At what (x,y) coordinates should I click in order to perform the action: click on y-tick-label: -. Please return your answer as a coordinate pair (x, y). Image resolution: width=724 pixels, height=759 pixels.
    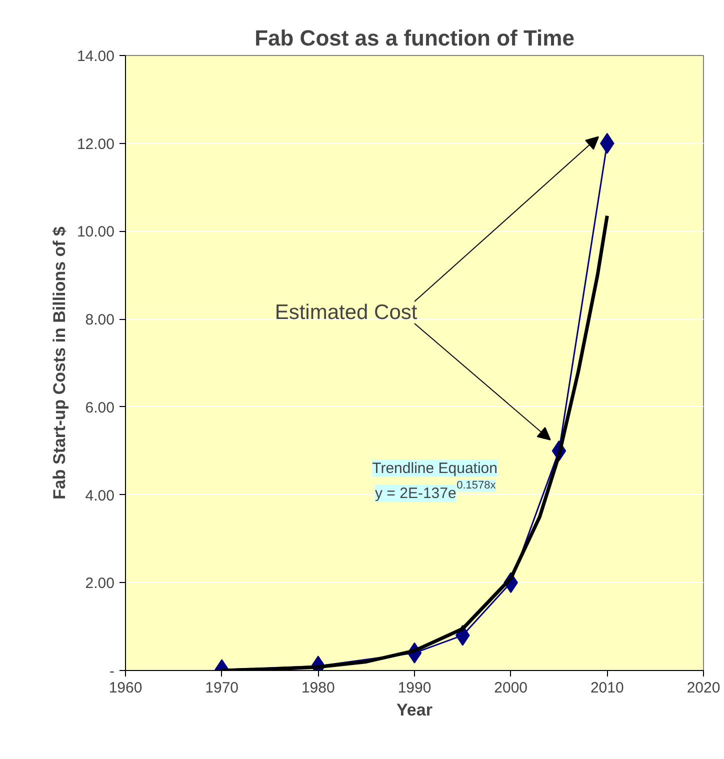
    Looking at the image, I should click on (112, 671).